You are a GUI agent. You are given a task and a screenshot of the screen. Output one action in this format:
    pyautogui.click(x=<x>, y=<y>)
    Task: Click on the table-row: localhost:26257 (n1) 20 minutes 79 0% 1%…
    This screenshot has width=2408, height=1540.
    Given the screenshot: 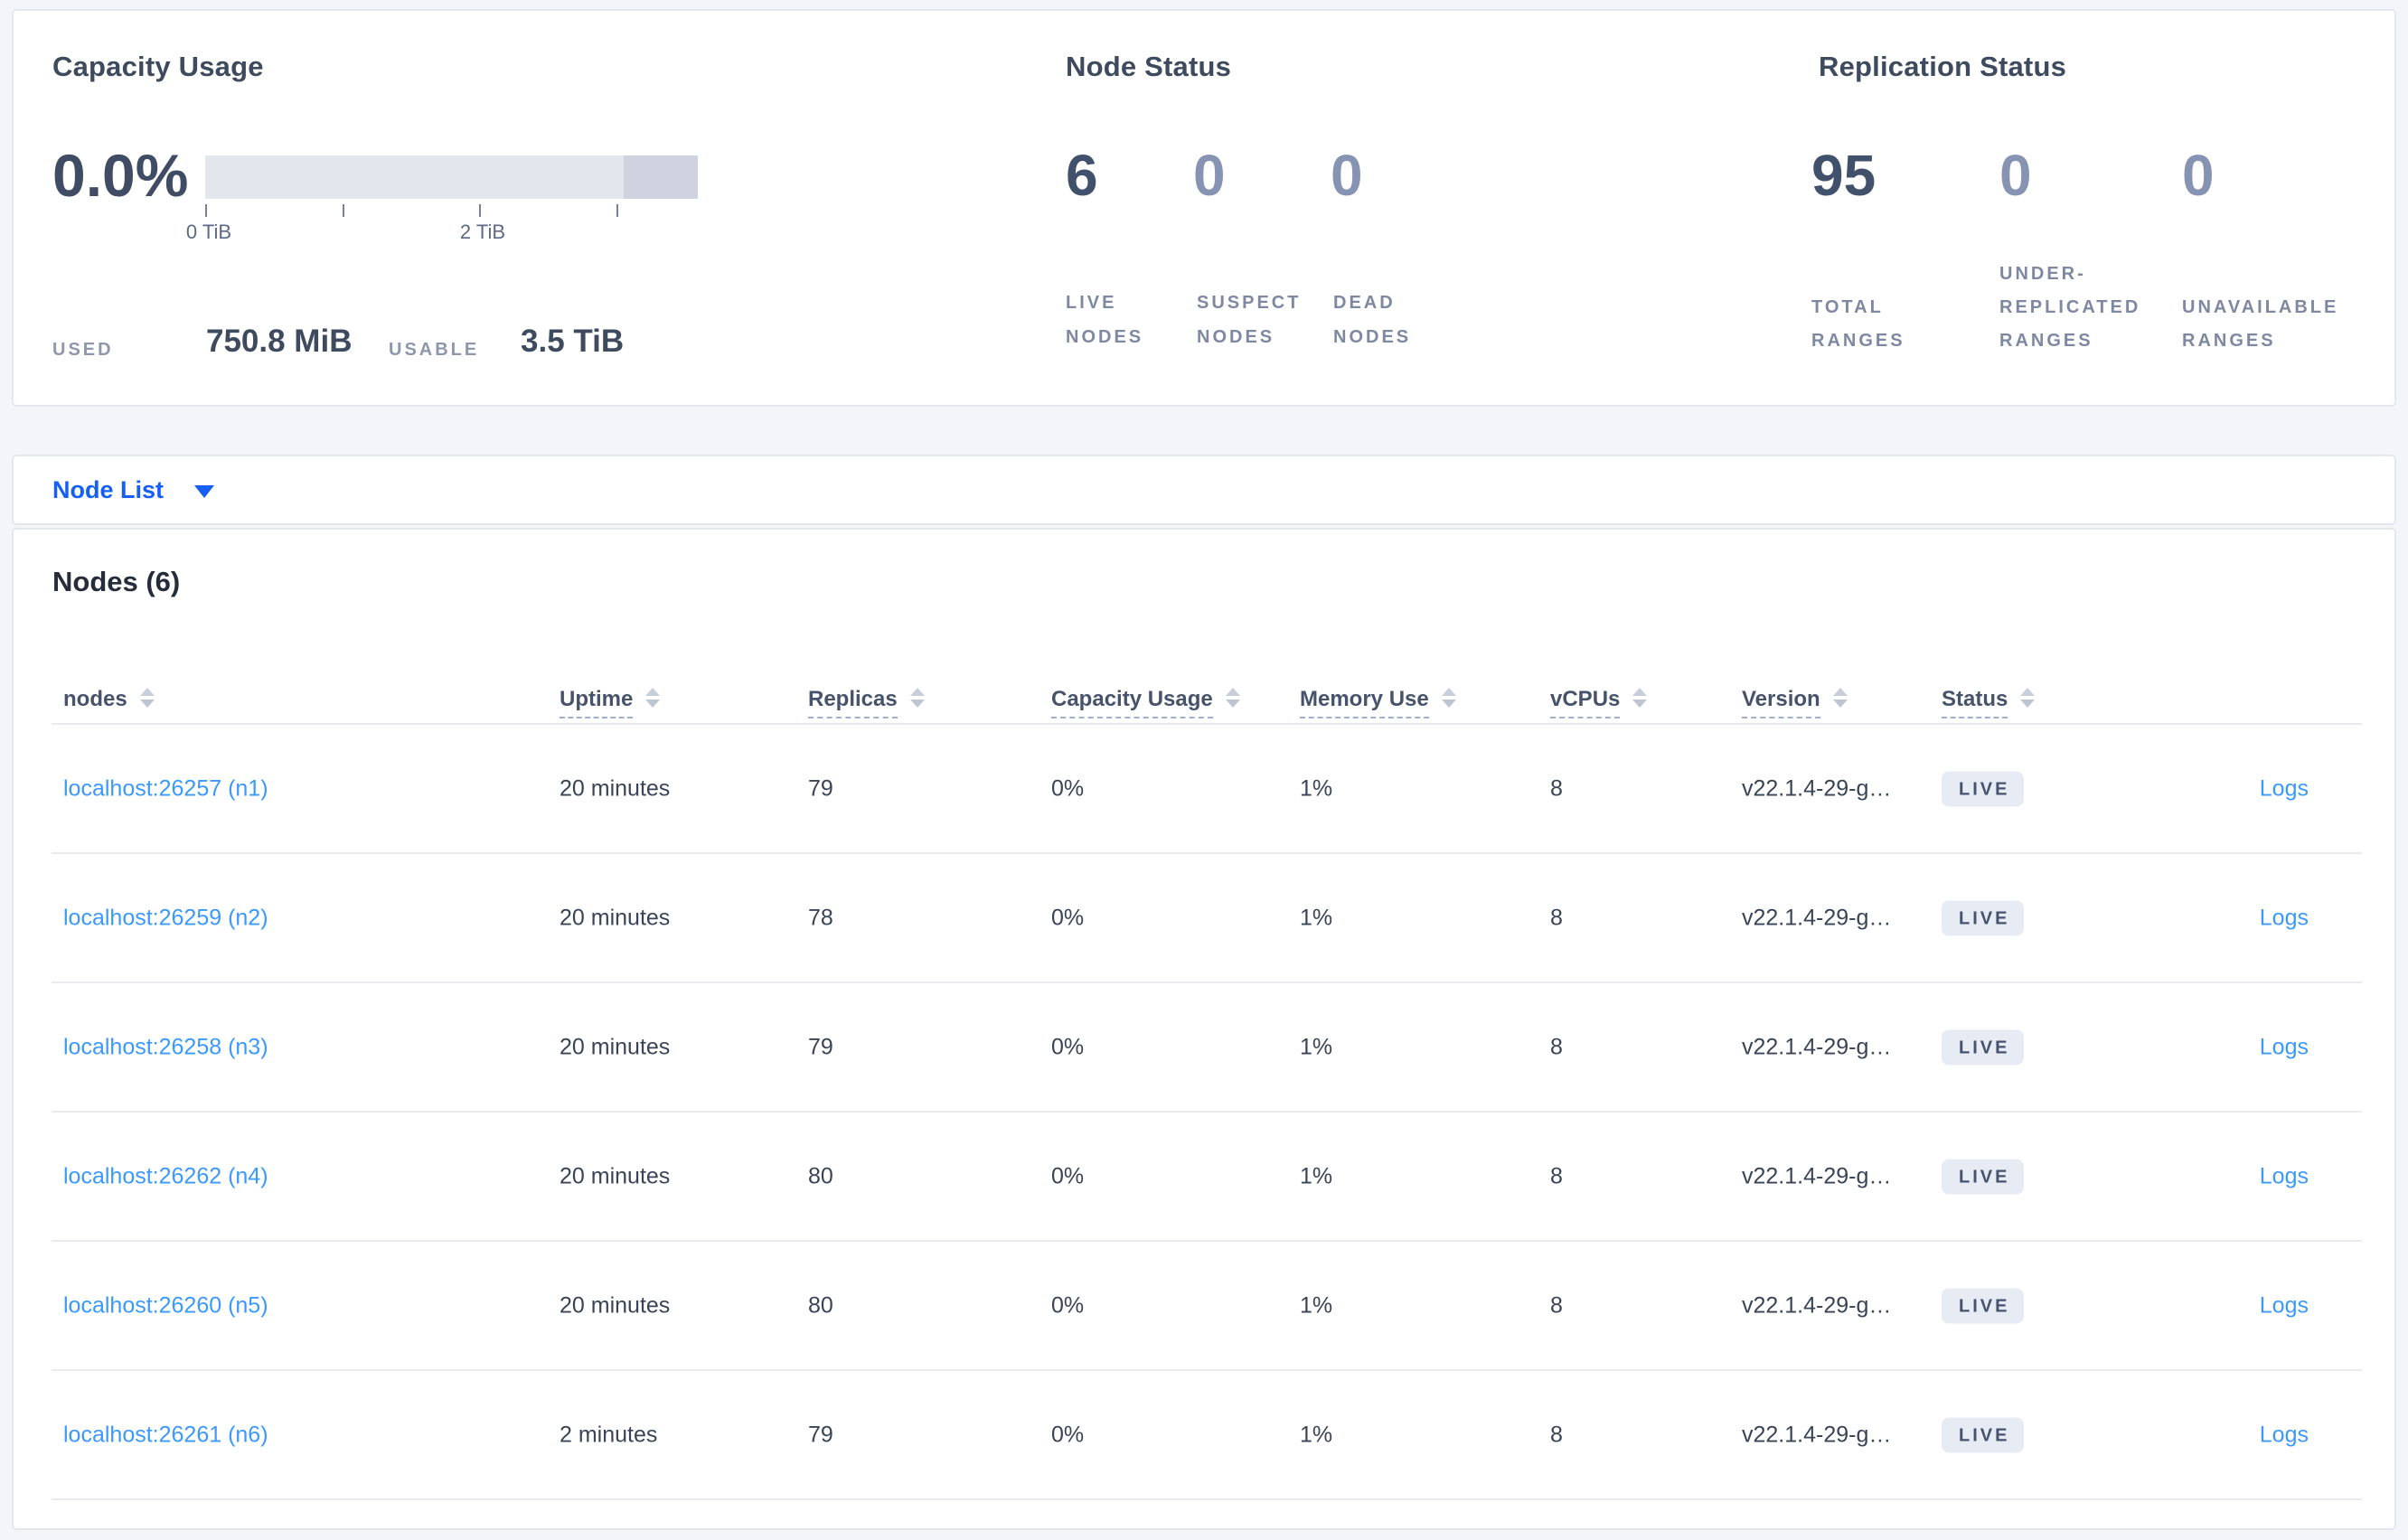 What is the action you would take?
    pyautogui.click(x=1207, y=789)
    